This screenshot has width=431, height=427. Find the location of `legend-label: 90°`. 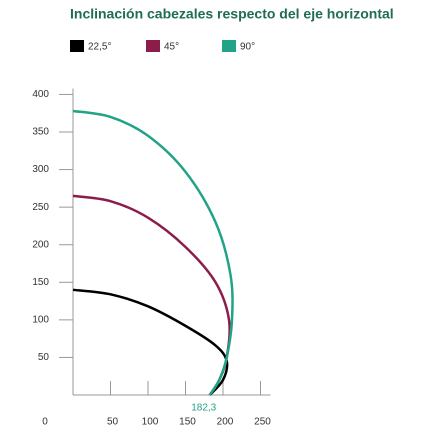

legend-label: 90° is located at coordinates (247, 47).